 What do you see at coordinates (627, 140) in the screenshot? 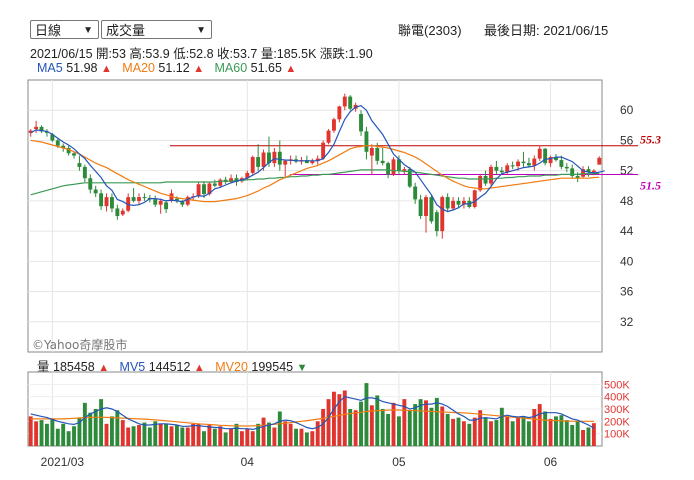
I see `price-tick-label: 56` at bounding box center [627, 140].